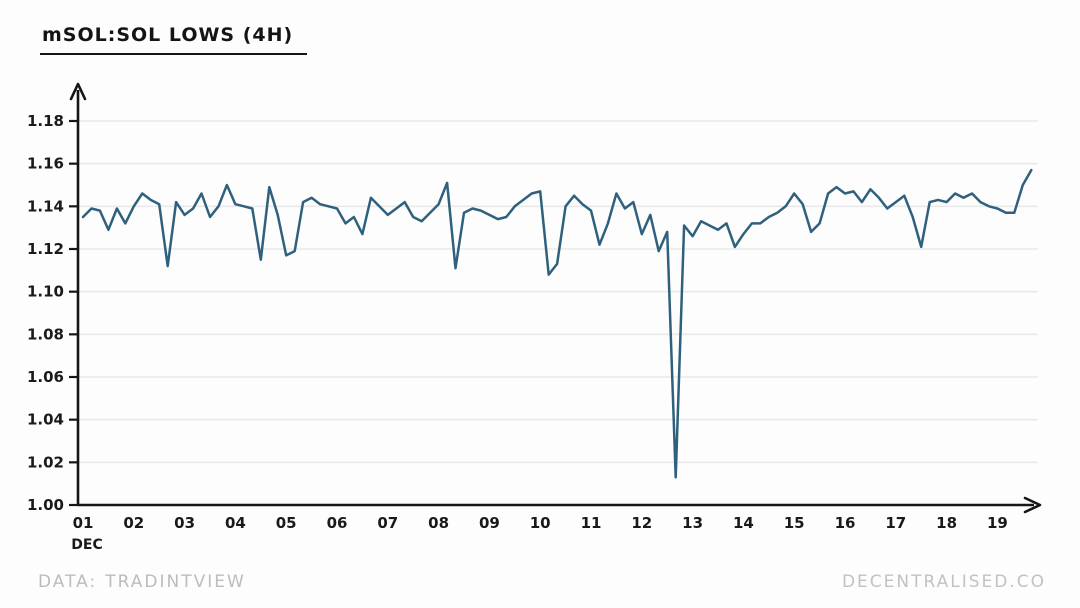  Describe the element at coordinates (845, 523) in the screenshot. I see `x-tick-label: 16` at that location.